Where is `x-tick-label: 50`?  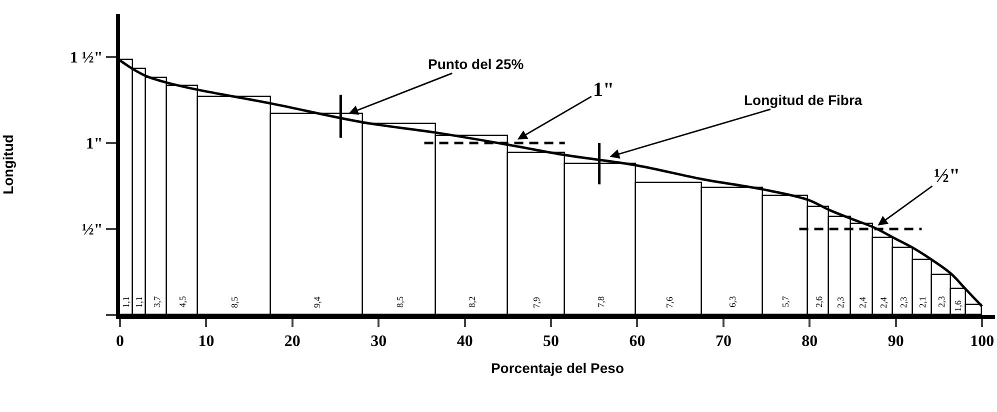 x-tick-label: 50 is located at coordinates (551, 341).